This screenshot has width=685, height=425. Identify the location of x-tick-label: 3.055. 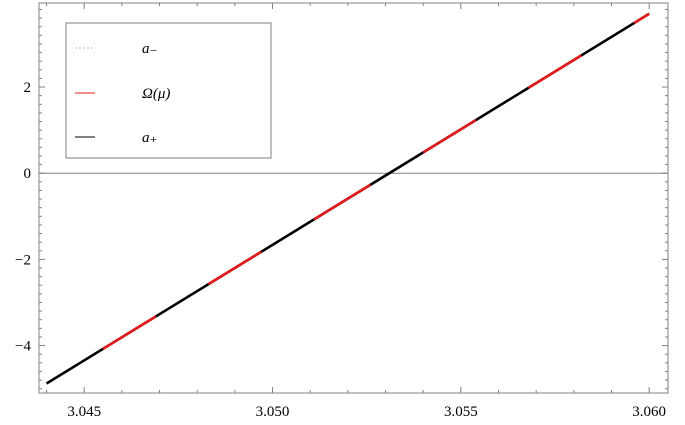
(461, 412).